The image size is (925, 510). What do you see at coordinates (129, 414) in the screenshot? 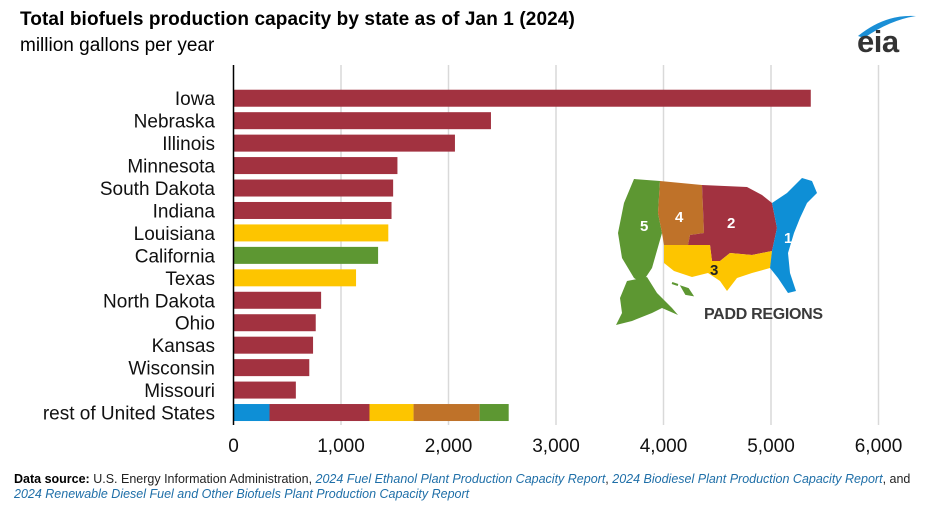
I see `category-label: rest of United States` at bounding box center [129, 414].